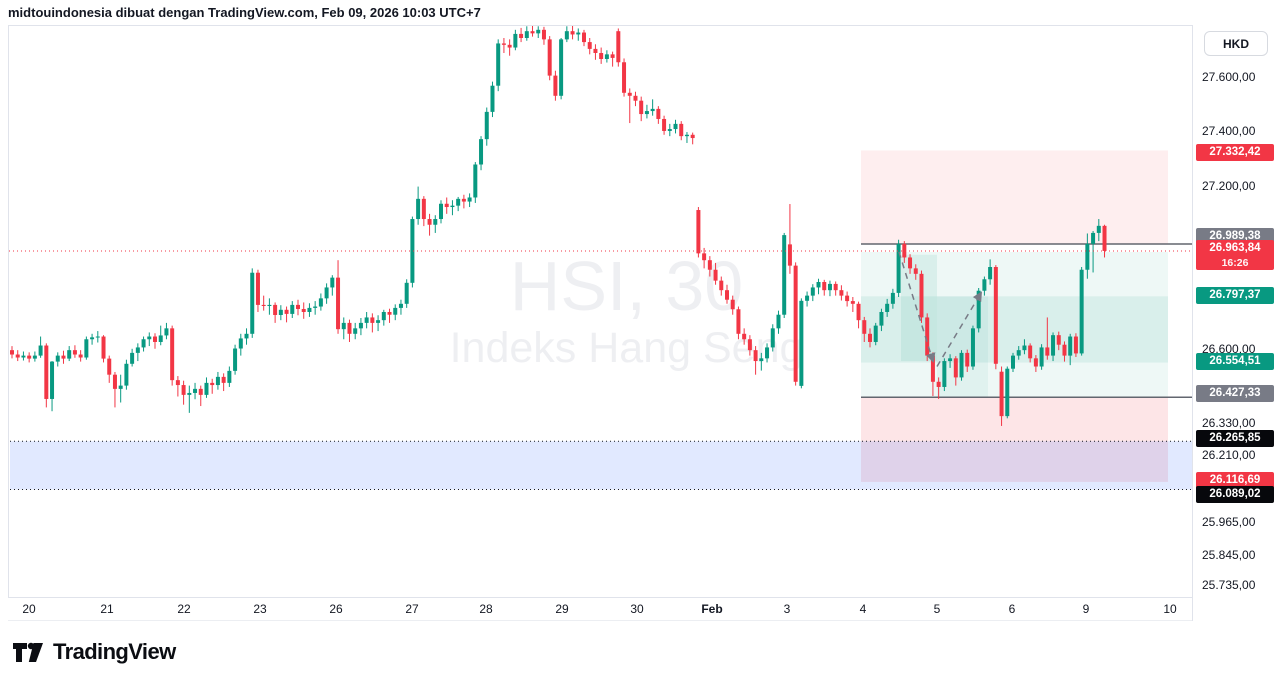 This screenshot has height=684, width=1281. I want to click on last-price-badge: 26.963,84 16:26, so click(1235, 254).